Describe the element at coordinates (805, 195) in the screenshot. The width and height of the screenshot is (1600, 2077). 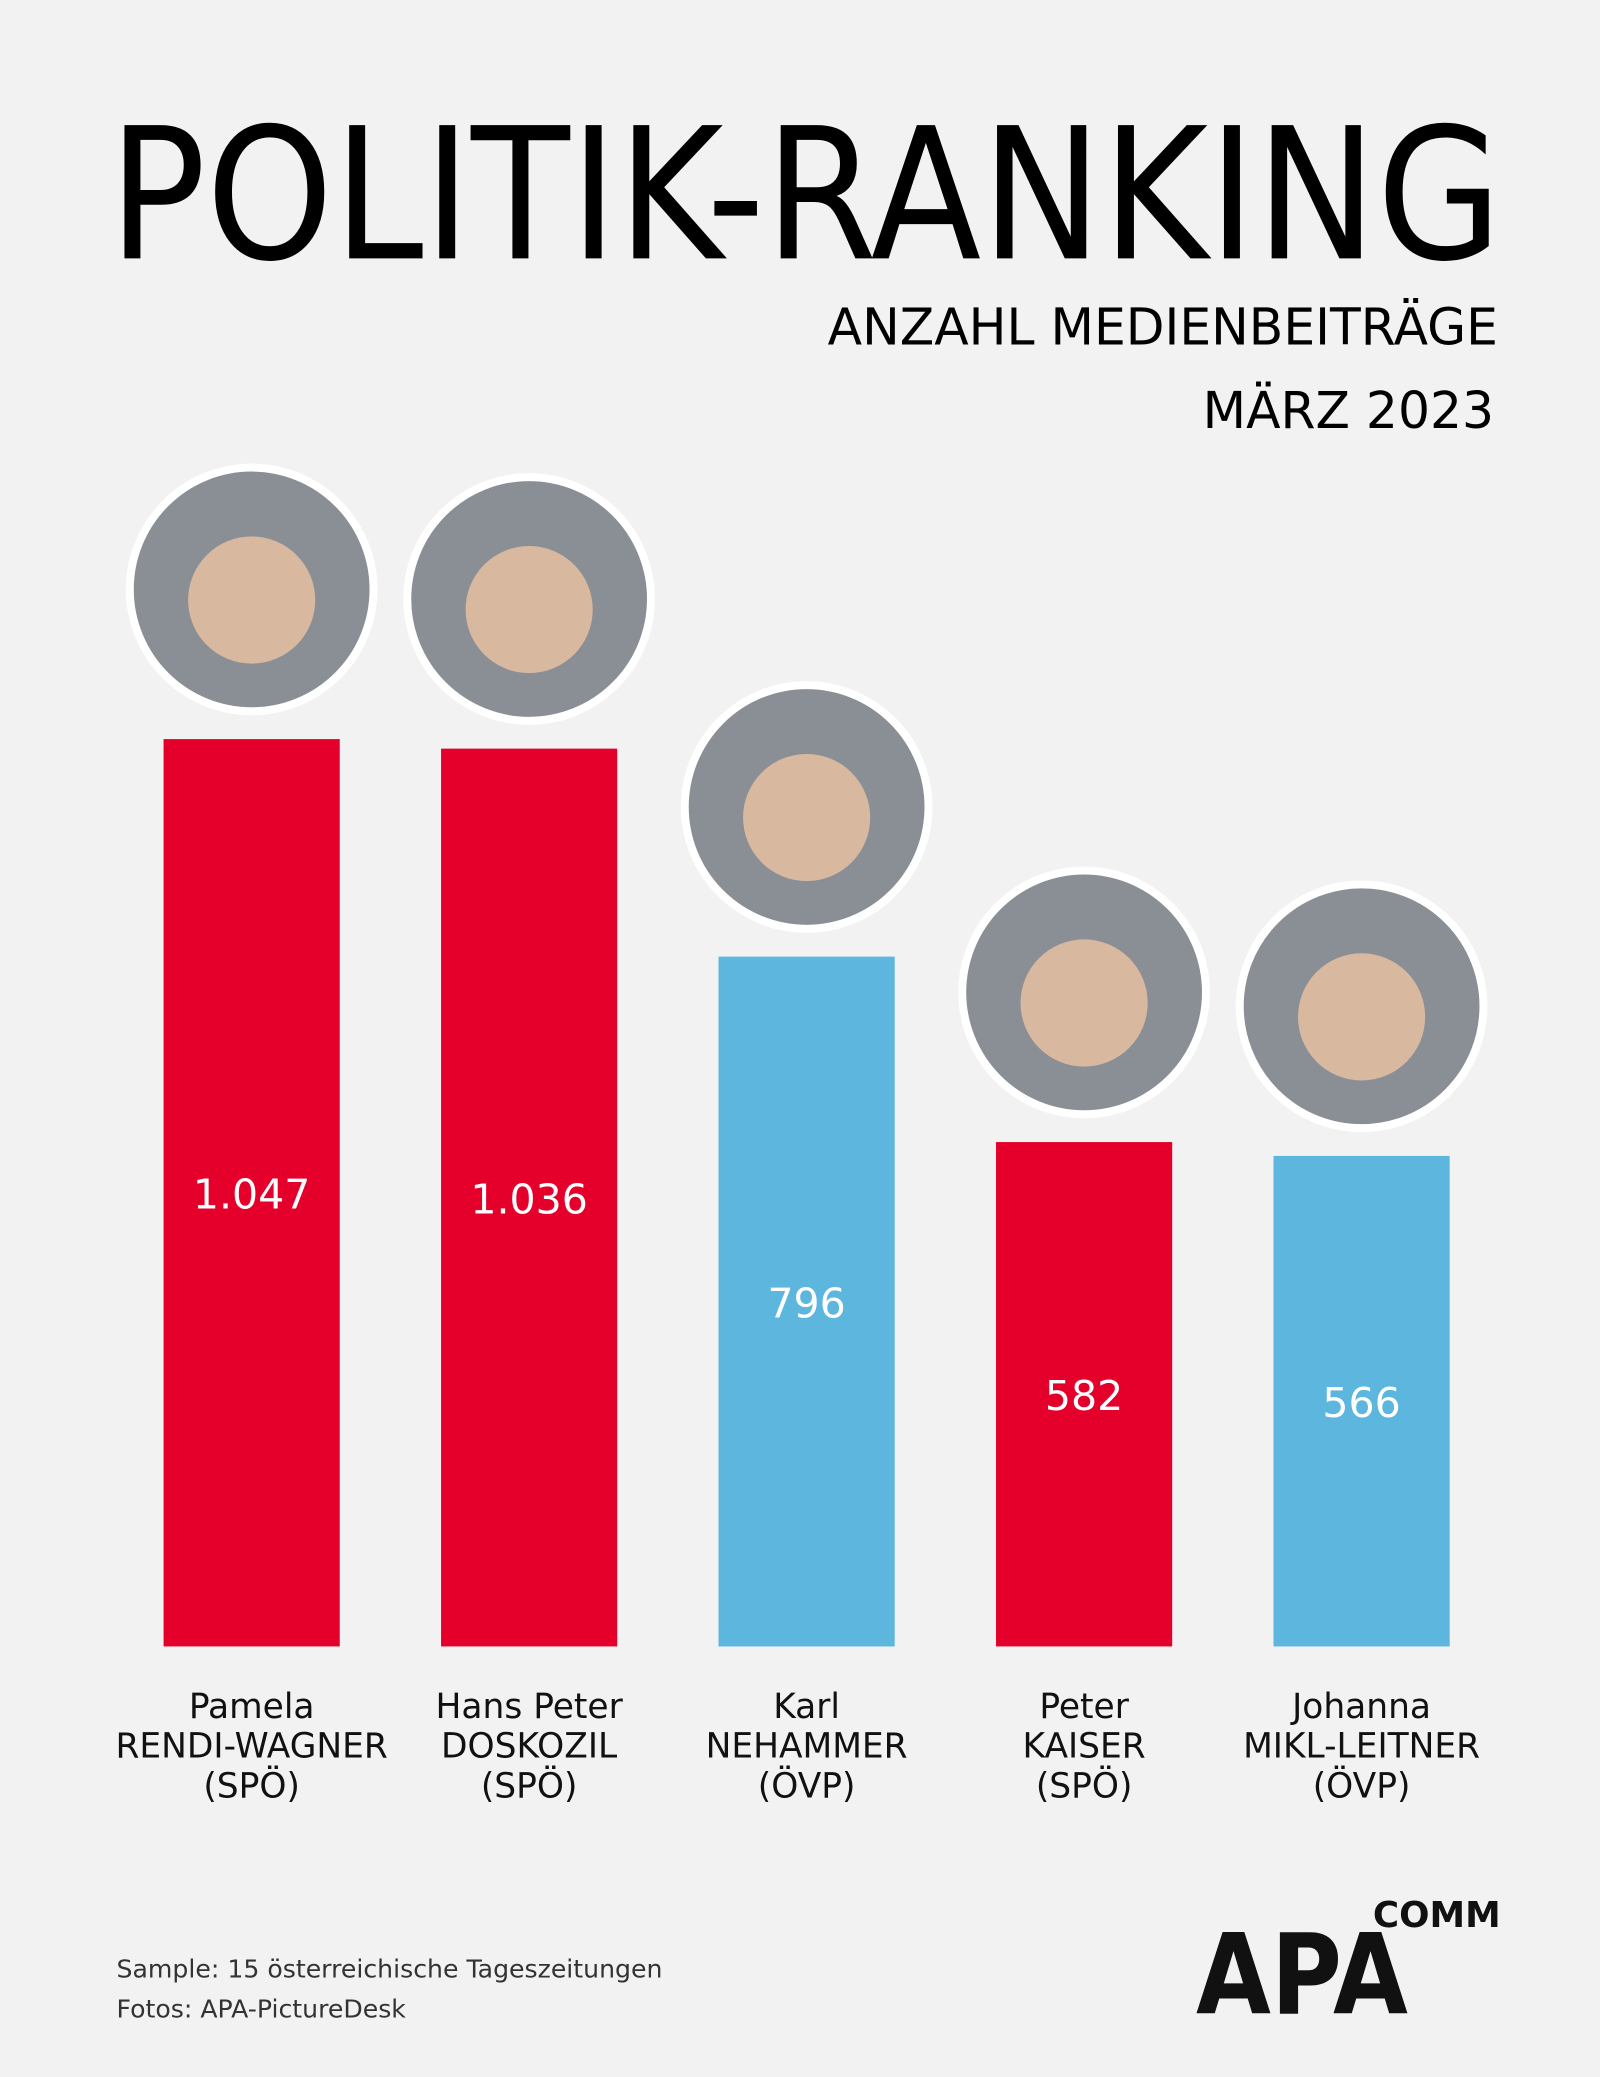
I see `chart-title: POLITIK-RANKING` at that location.